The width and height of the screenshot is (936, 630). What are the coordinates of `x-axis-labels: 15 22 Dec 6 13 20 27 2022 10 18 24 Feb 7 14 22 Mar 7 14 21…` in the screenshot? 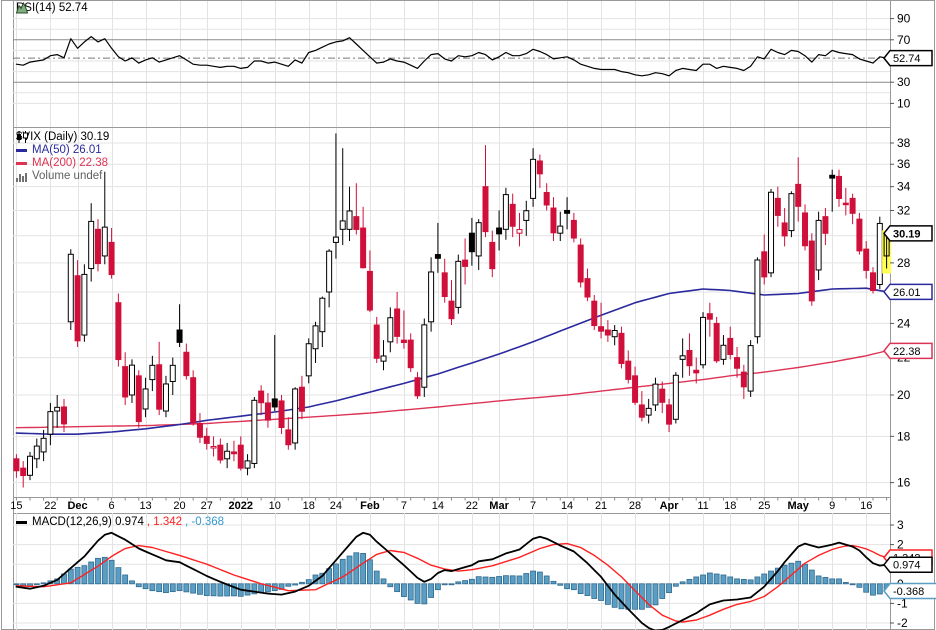 It's located at (450, 505).